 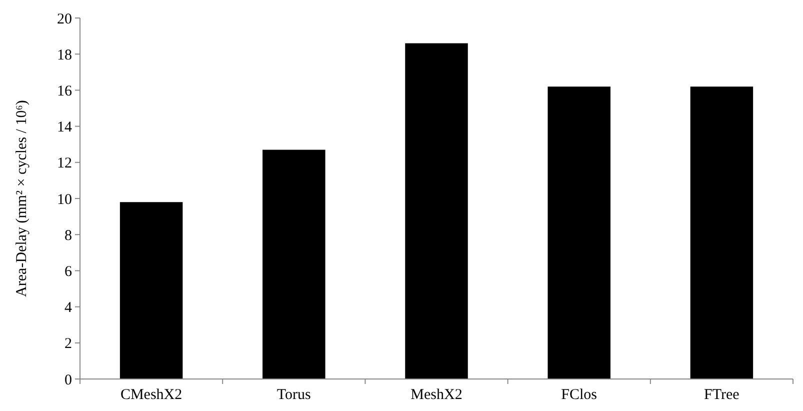 I want to click on x-tick-label: CMeshX2, so click(x=151, y=395).